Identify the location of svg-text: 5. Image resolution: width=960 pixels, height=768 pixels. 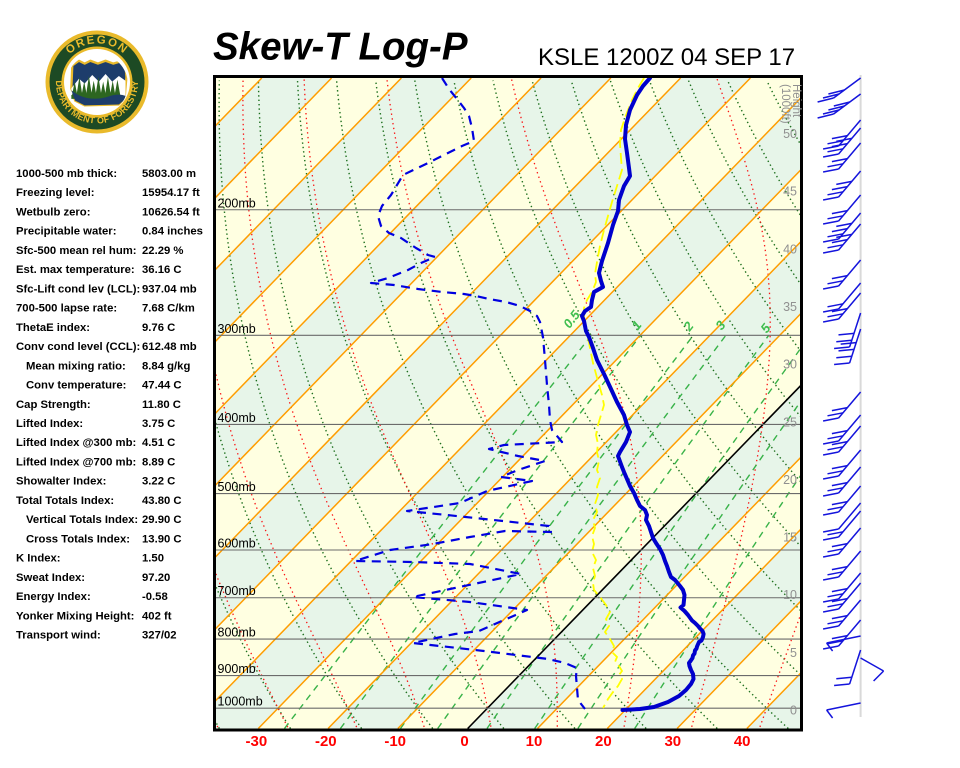
(793, 653).